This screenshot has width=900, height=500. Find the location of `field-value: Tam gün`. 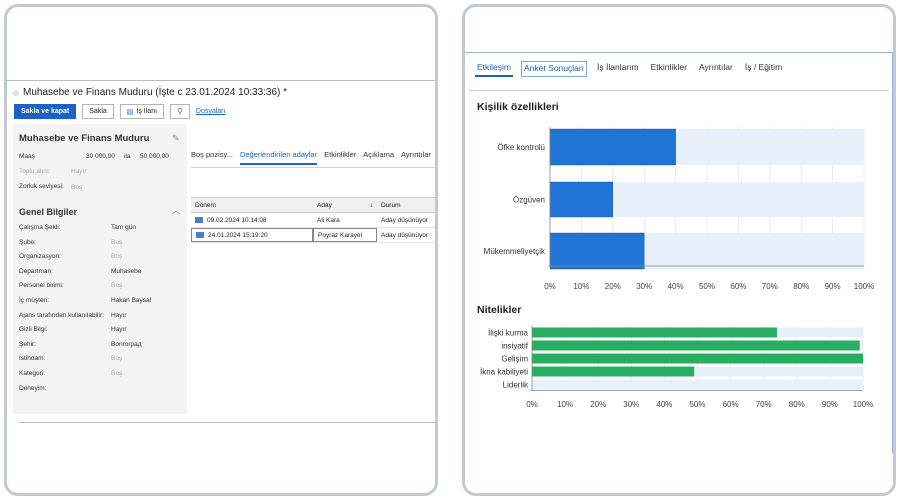

field-value: Tam gün is located at coordinates (123, 227).